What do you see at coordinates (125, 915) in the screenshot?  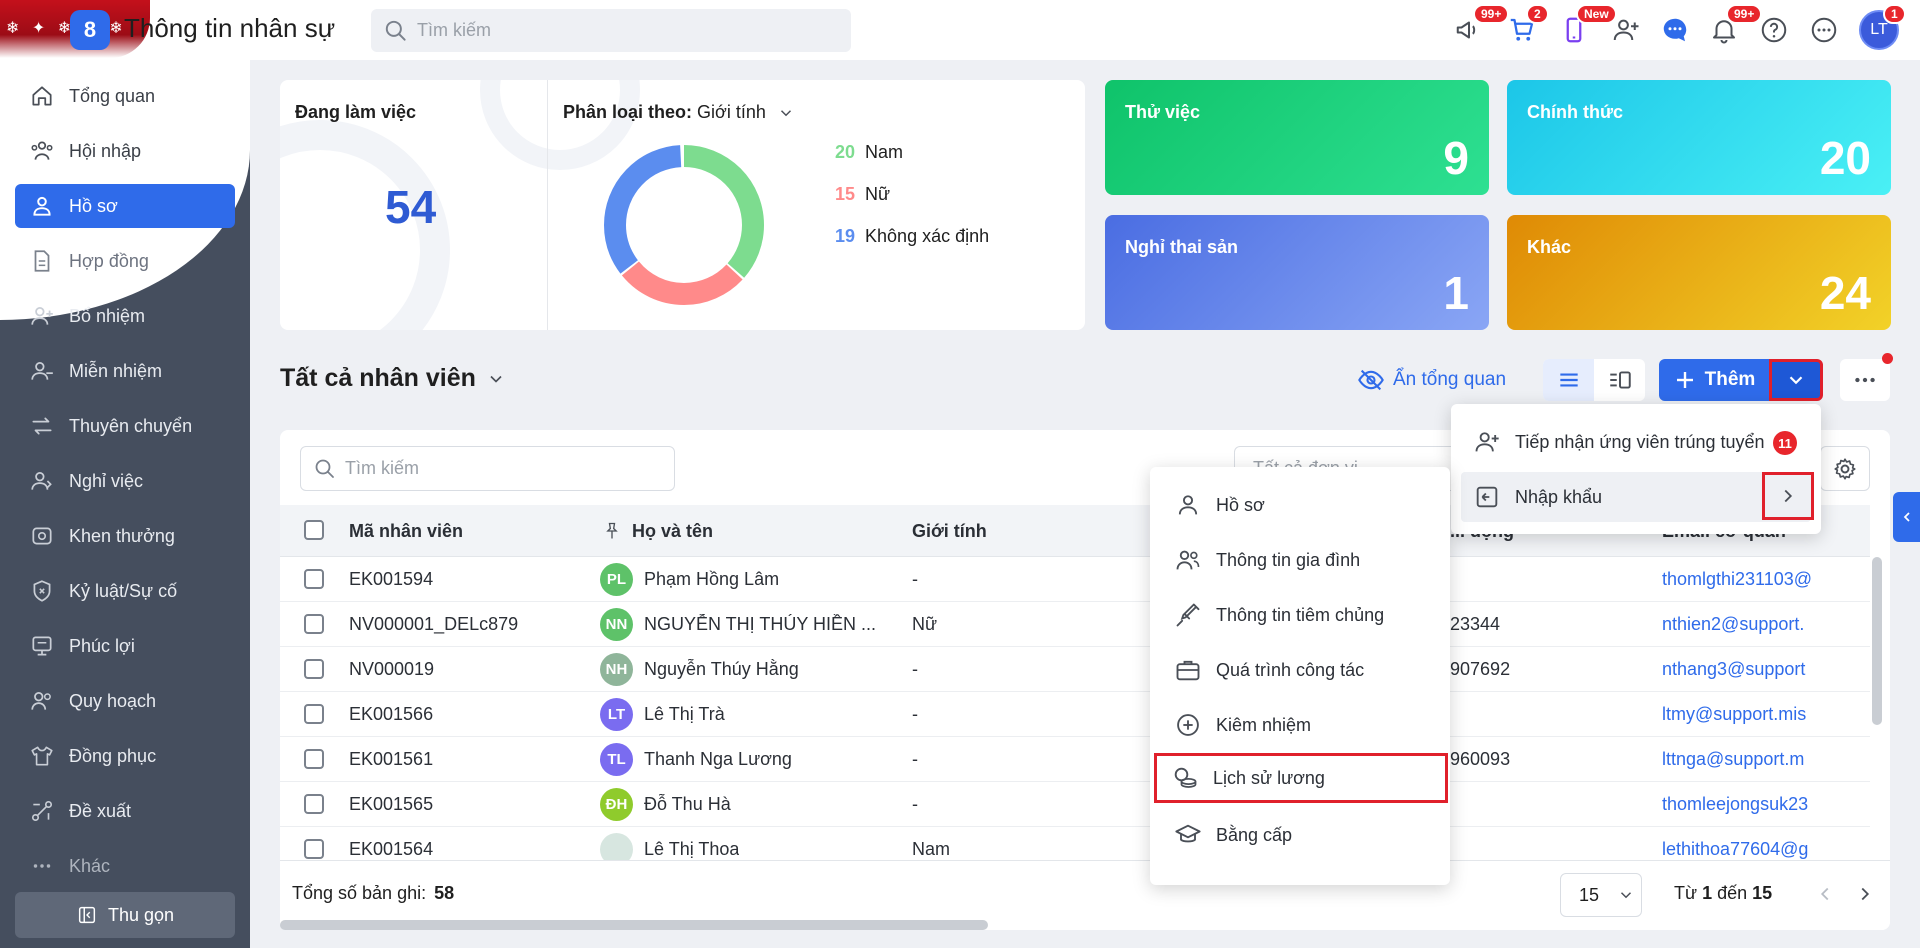 I see `sidebar-collapse-button: Thu gọn` at bounding box center [125, 915].